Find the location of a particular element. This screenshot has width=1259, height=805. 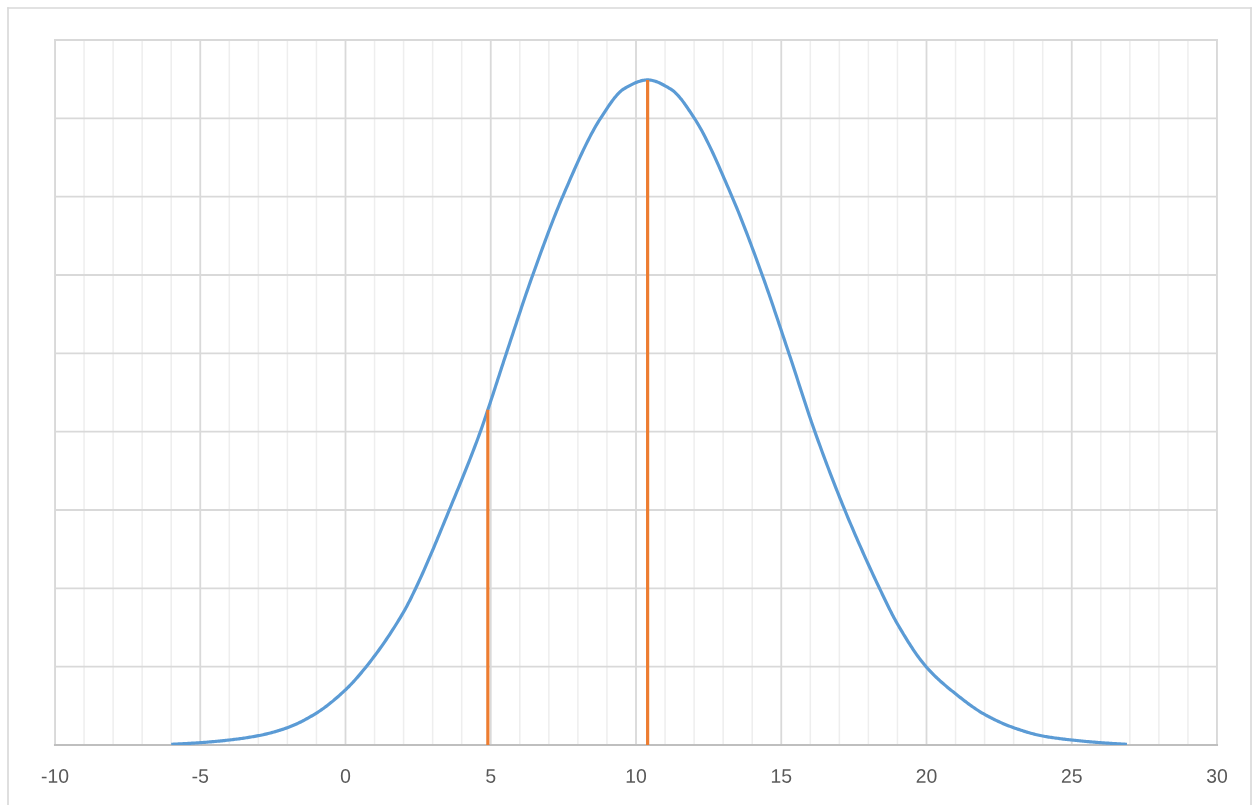

x-tick-label: 0 is located at coordinates (345, 776).